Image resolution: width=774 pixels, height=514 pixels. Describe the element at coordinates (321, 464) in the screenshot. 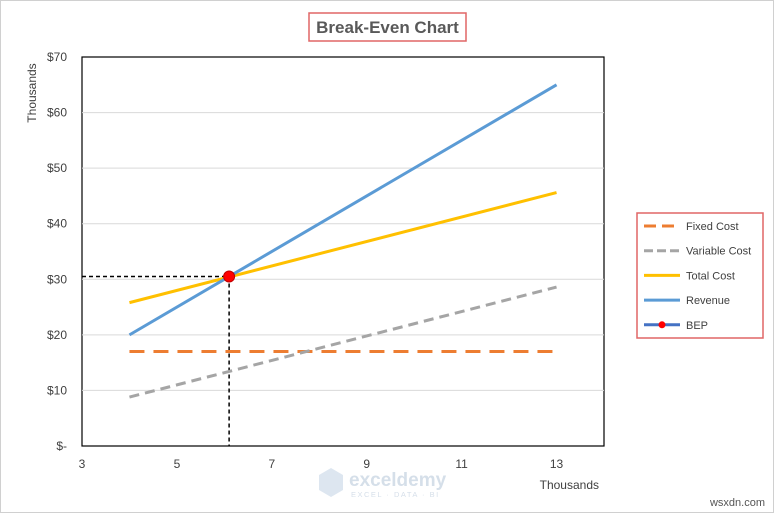

I see `x-tick-labels: 3 5 7 9 11 13` at that location.